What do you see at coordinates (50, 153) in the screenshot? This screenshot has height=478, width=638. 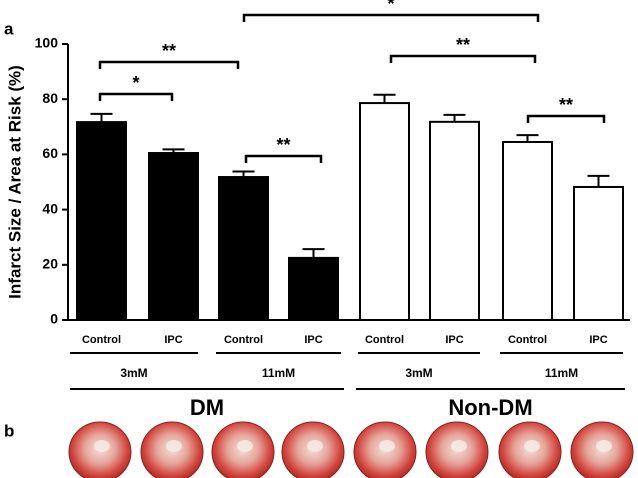 I see `y-tick-label: 60` at bounding box center [50, 153].